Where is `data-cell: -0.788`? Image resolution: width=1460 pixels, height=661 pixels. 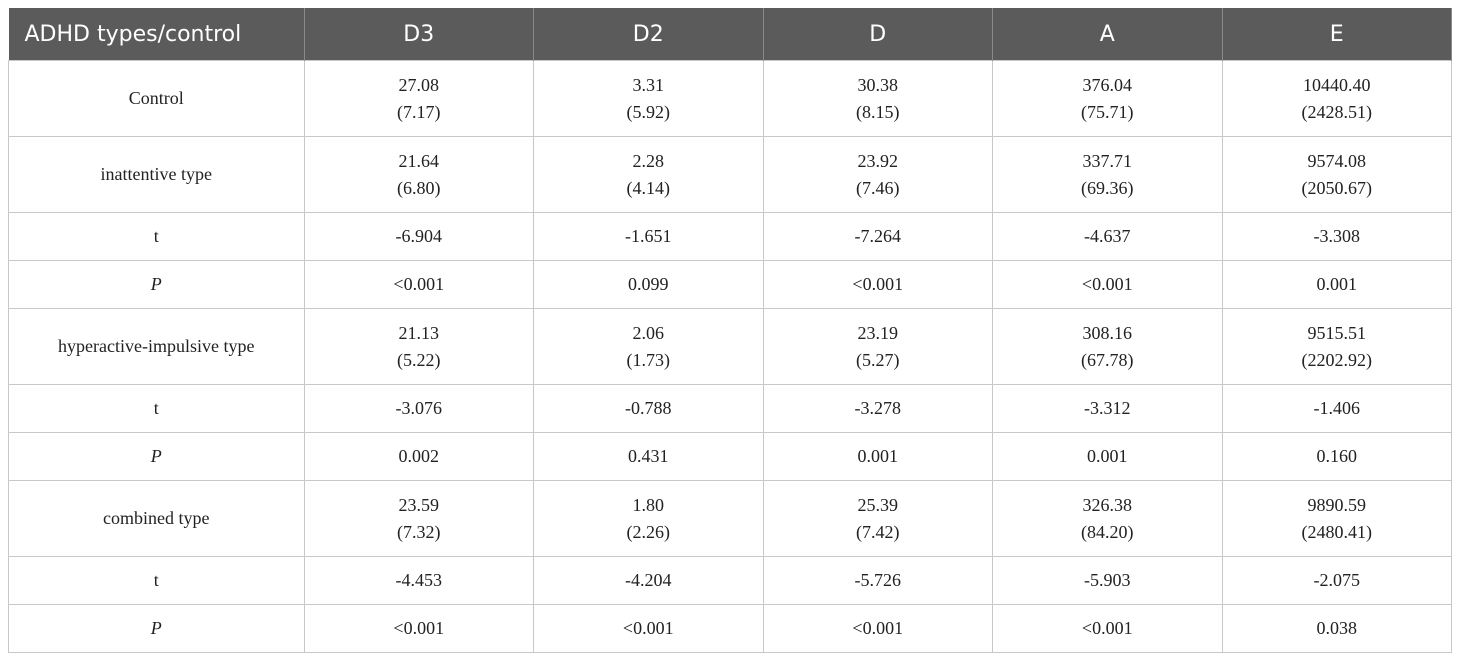
data-cell: -0.788 is located at coordinates (648, 408).